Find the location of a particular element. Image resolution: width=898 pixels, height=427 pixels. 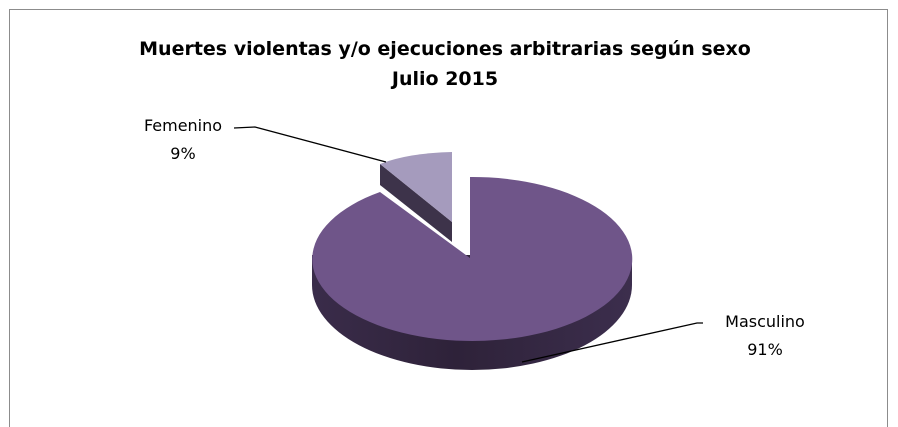

label-masculino-name: Masculino is located at coordinates (765, 321).